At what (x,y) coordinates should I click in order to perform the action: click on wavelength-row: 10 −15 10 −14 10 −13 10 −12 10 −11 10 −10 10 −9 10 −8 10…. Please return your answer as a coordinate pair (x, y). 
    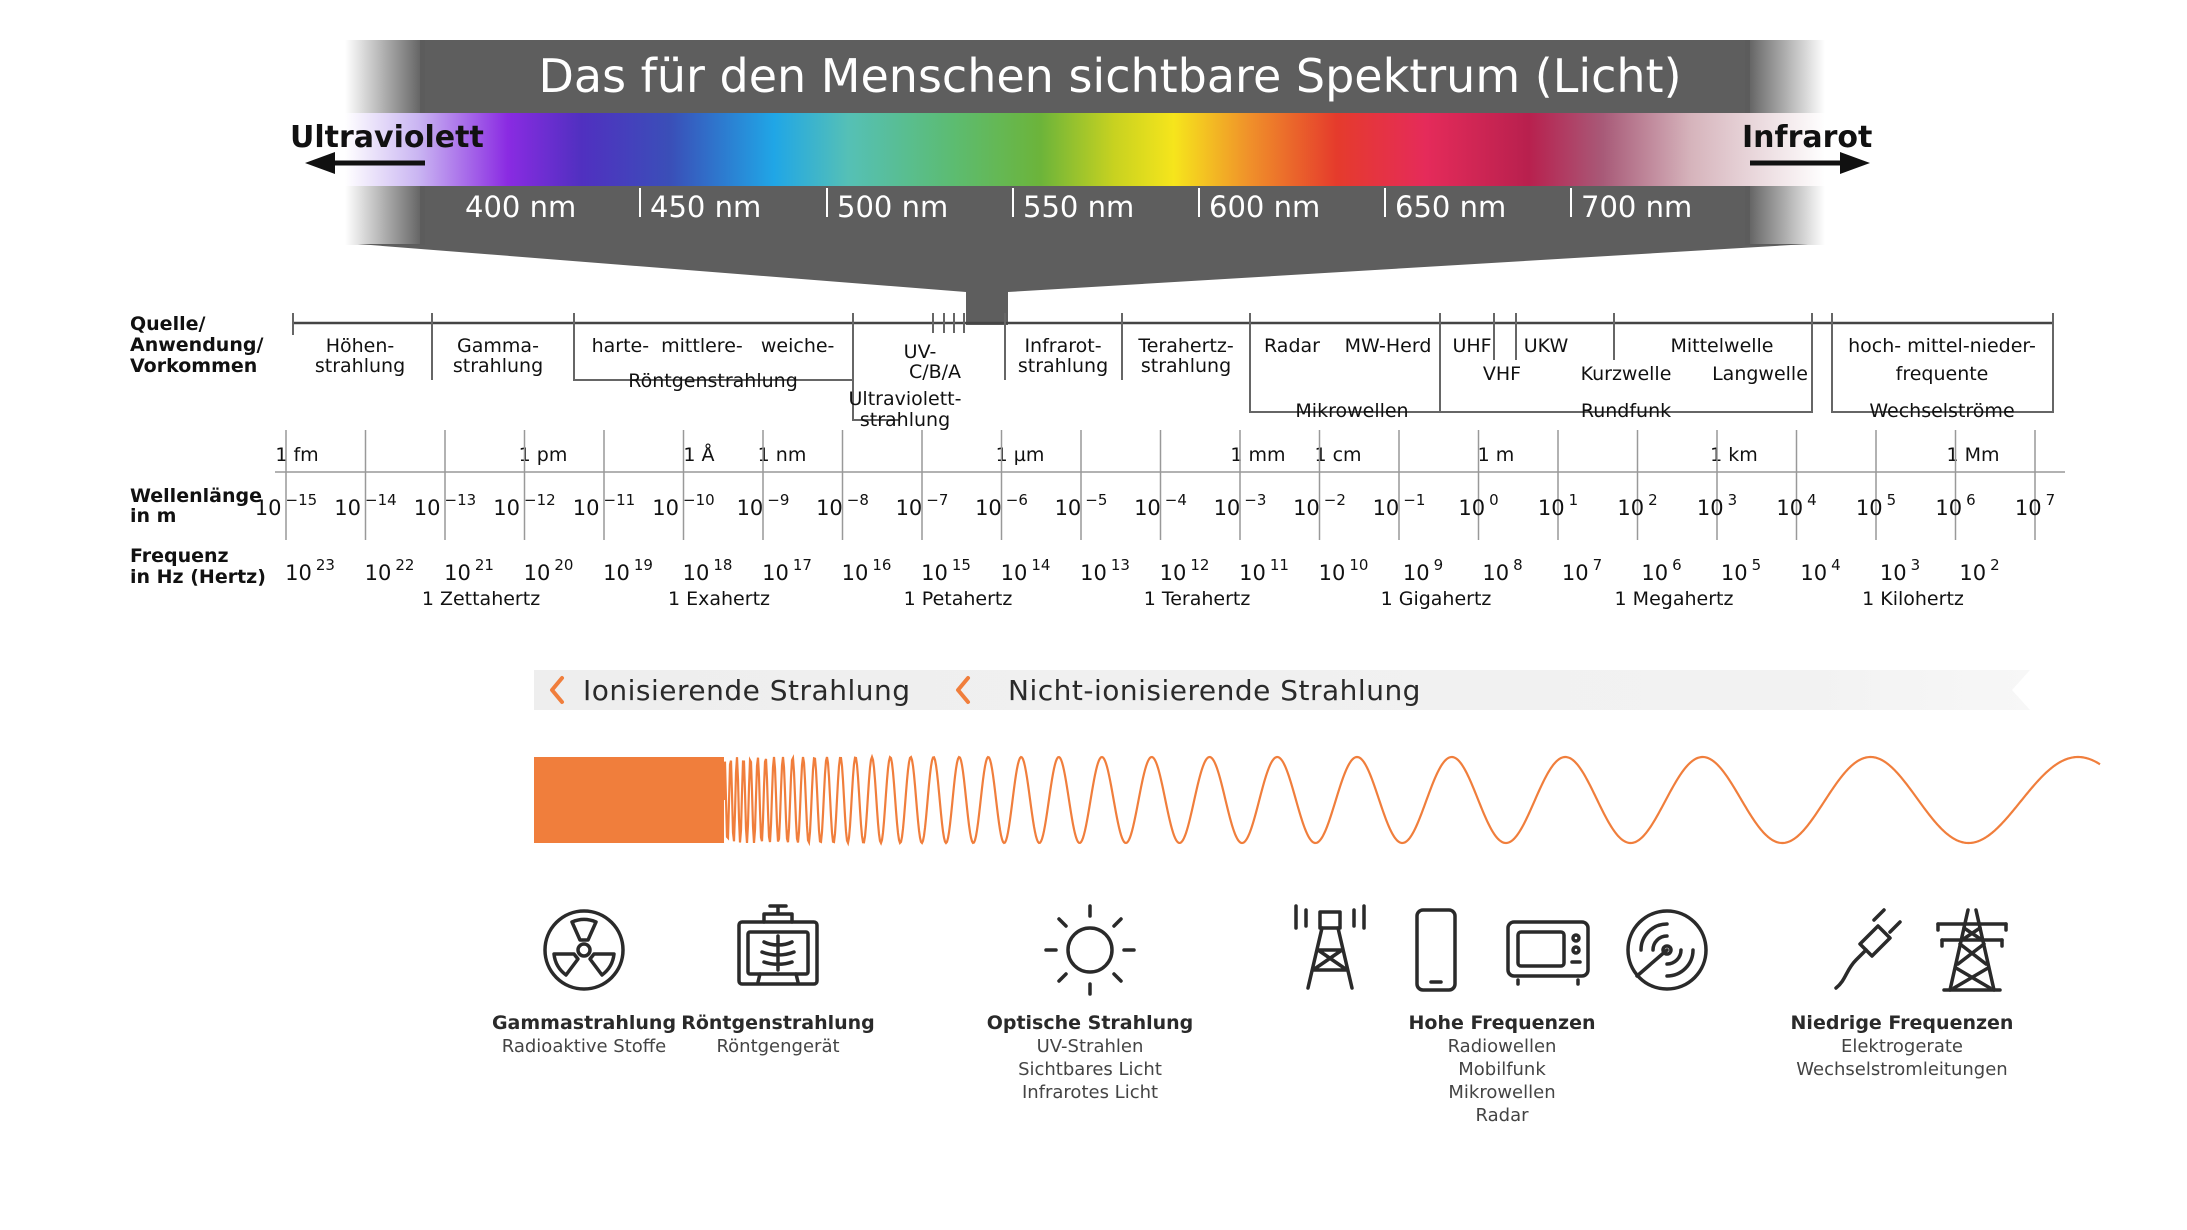
    Looking at the image, I should click on (1155, 505).